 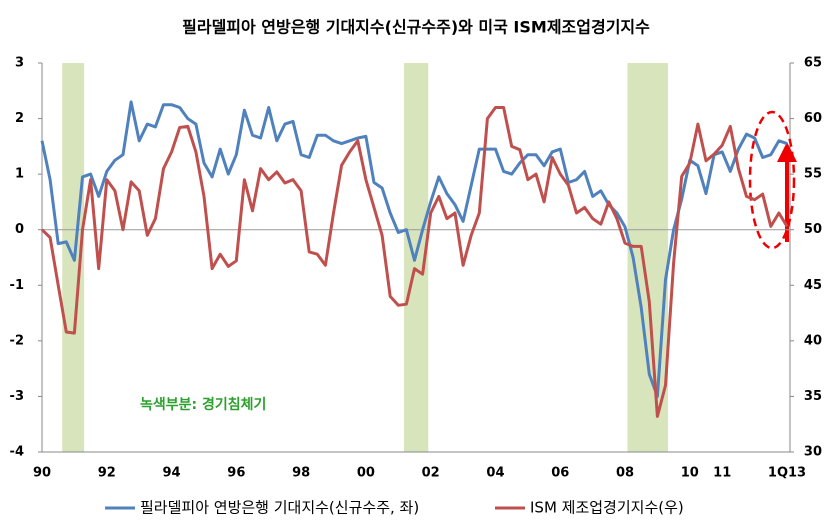 What do you see at coordinates (431, 473) in the screenshot?
I see `x-tick-label: 02` at bounding box center [431, 473].